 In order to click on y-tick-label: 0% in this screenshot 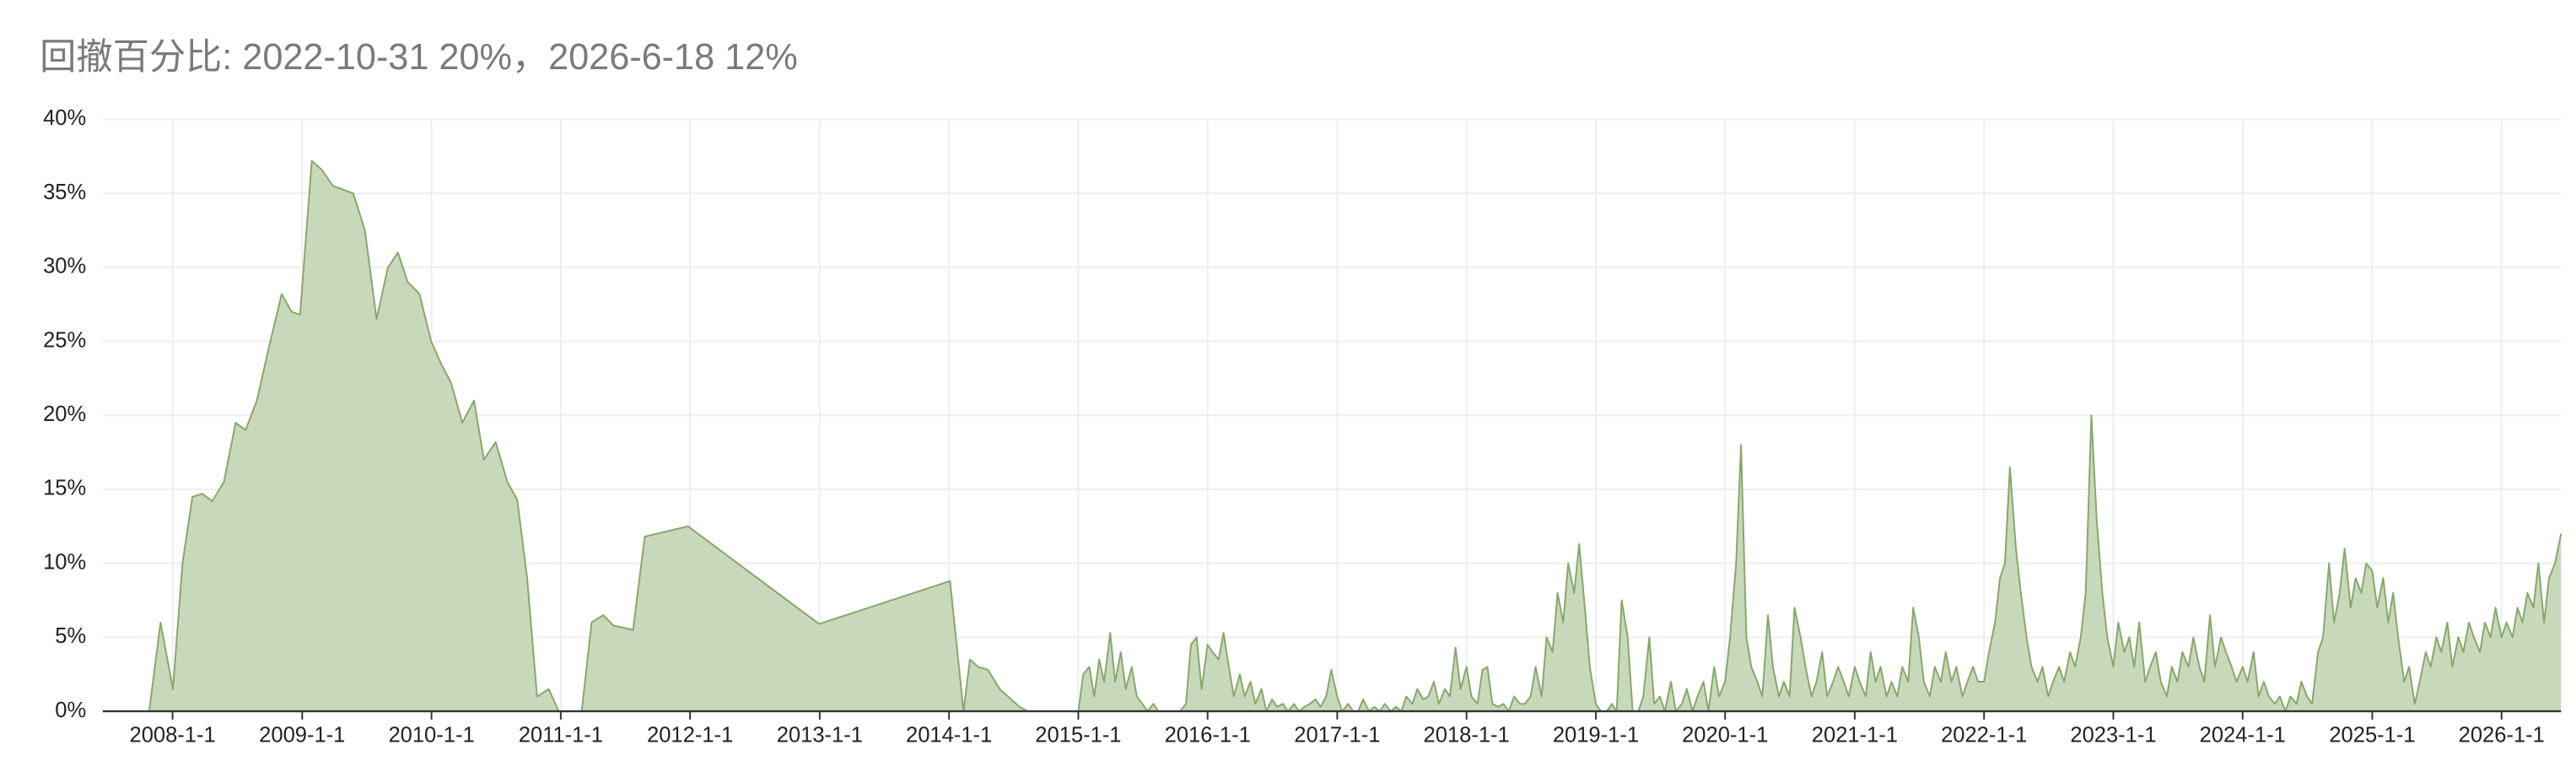, I will do `click(70, 711)`.